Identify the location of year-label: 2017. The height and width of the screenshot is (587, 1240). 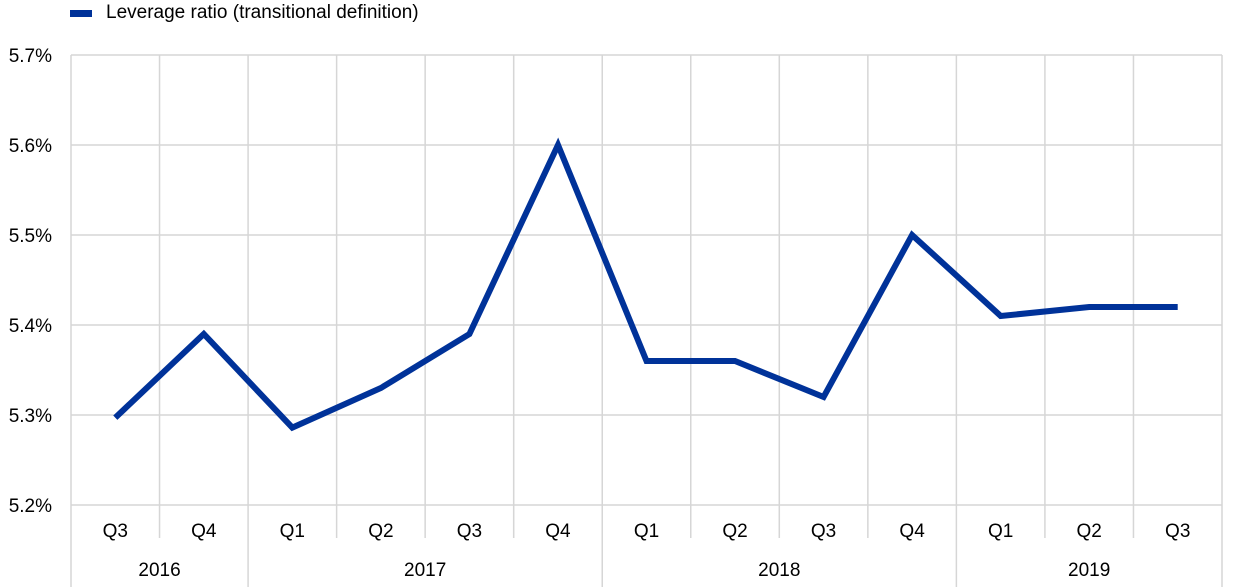
(425, 570).